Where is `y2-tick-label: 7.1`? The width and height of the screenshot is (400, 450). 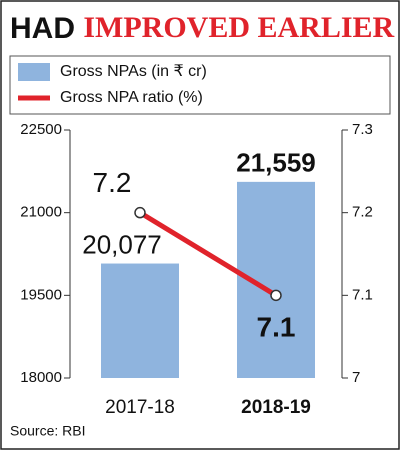 y2-tick-label: 7.1 is located at coordinates (362, 294).